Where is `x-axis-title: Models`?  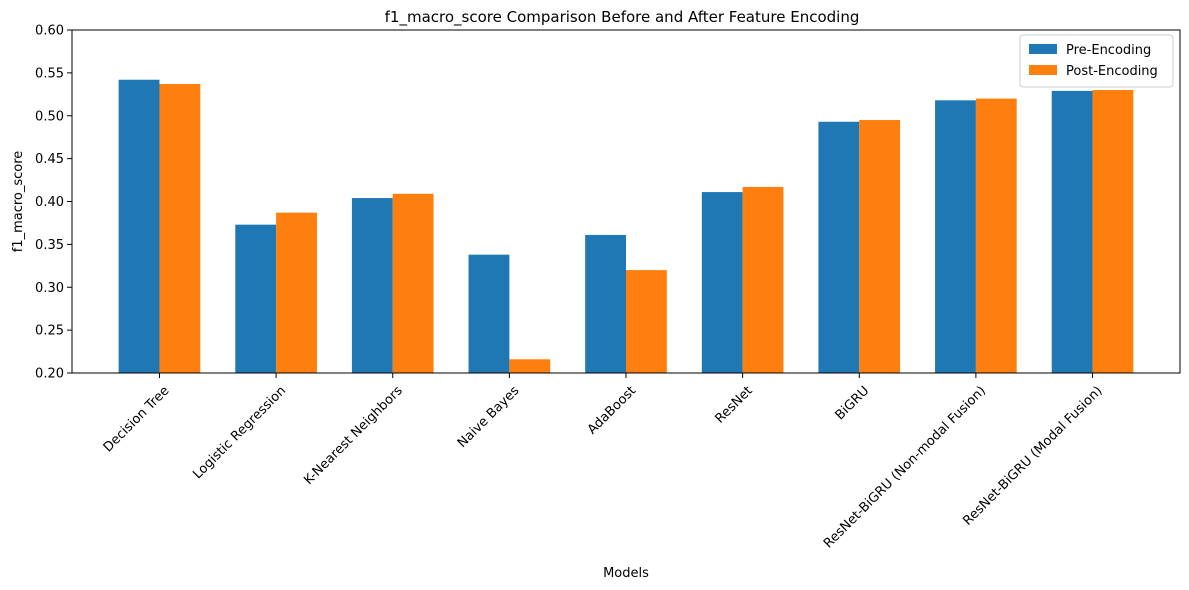 x-axis-title: Models is located at coordinates (626, 573).